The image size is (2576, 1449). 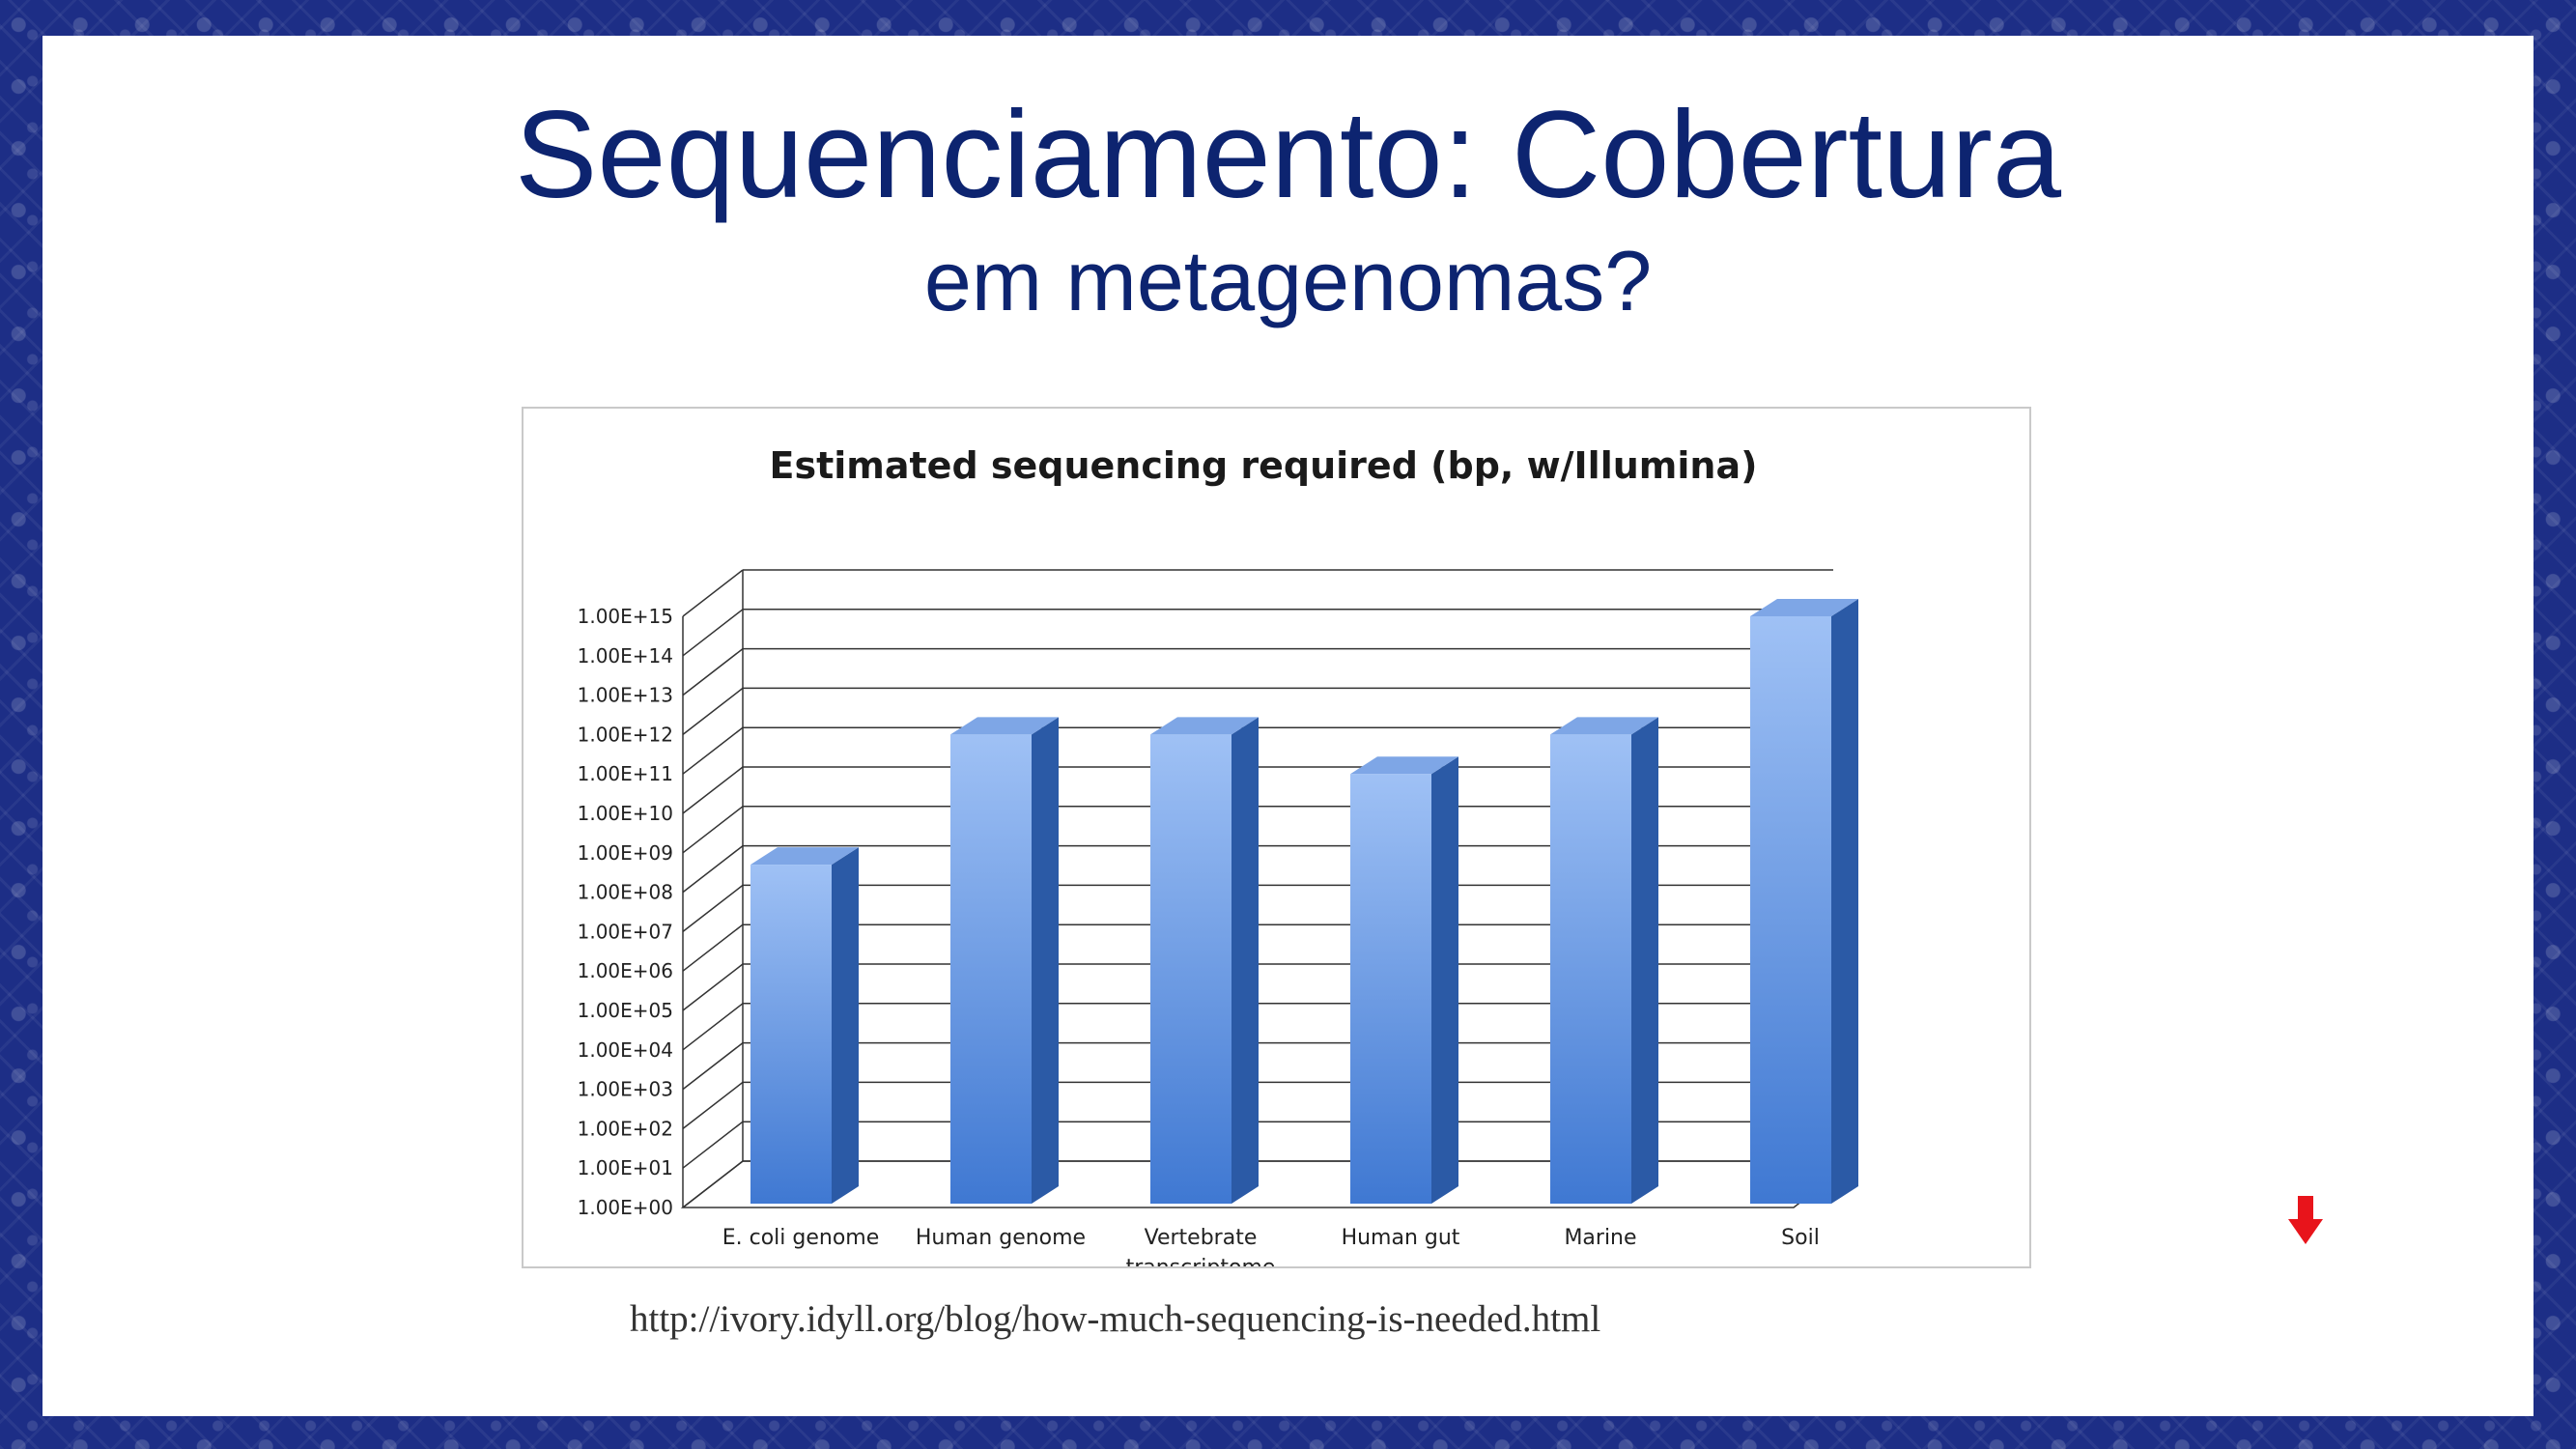 What do you see at coordinates (625, 931) in the screenshot?
I see `y-tick-label: 1.00E+07` at bounding box center [625, 931].